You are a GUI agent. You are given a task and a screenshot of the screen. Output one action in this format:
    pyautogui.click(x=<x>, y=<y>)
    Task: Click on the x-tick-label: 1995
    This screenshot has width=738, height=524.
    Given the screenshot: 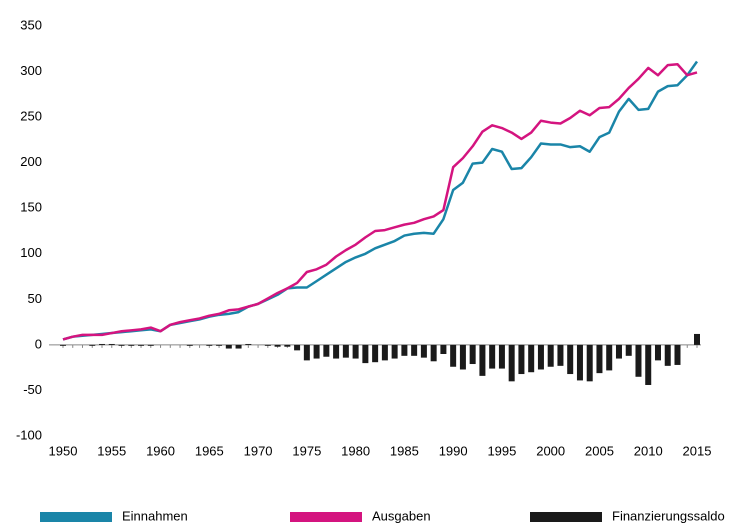 What is the action you would take?
    pyautogui.click(x=501, y=450)
    